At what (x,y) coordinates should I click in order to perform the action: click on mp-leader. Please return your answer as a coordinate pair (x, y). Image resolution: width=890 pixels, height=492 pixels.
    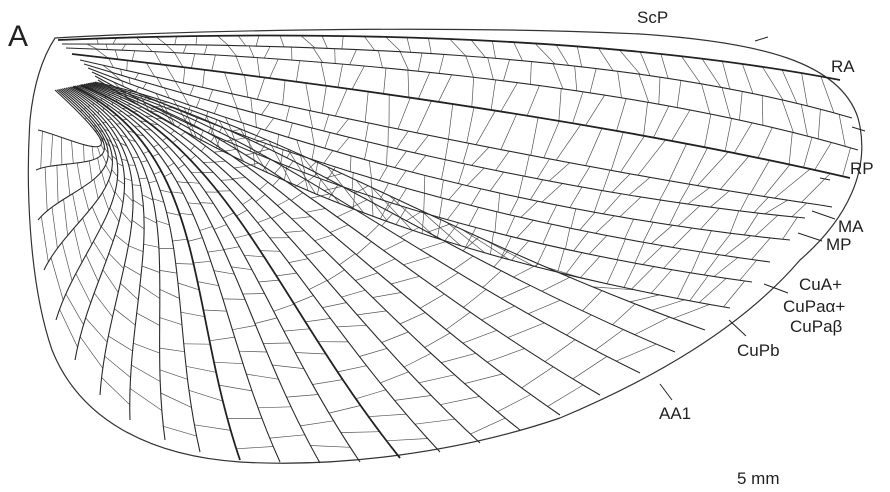
    Looking at the image, I should click on (810, 237).